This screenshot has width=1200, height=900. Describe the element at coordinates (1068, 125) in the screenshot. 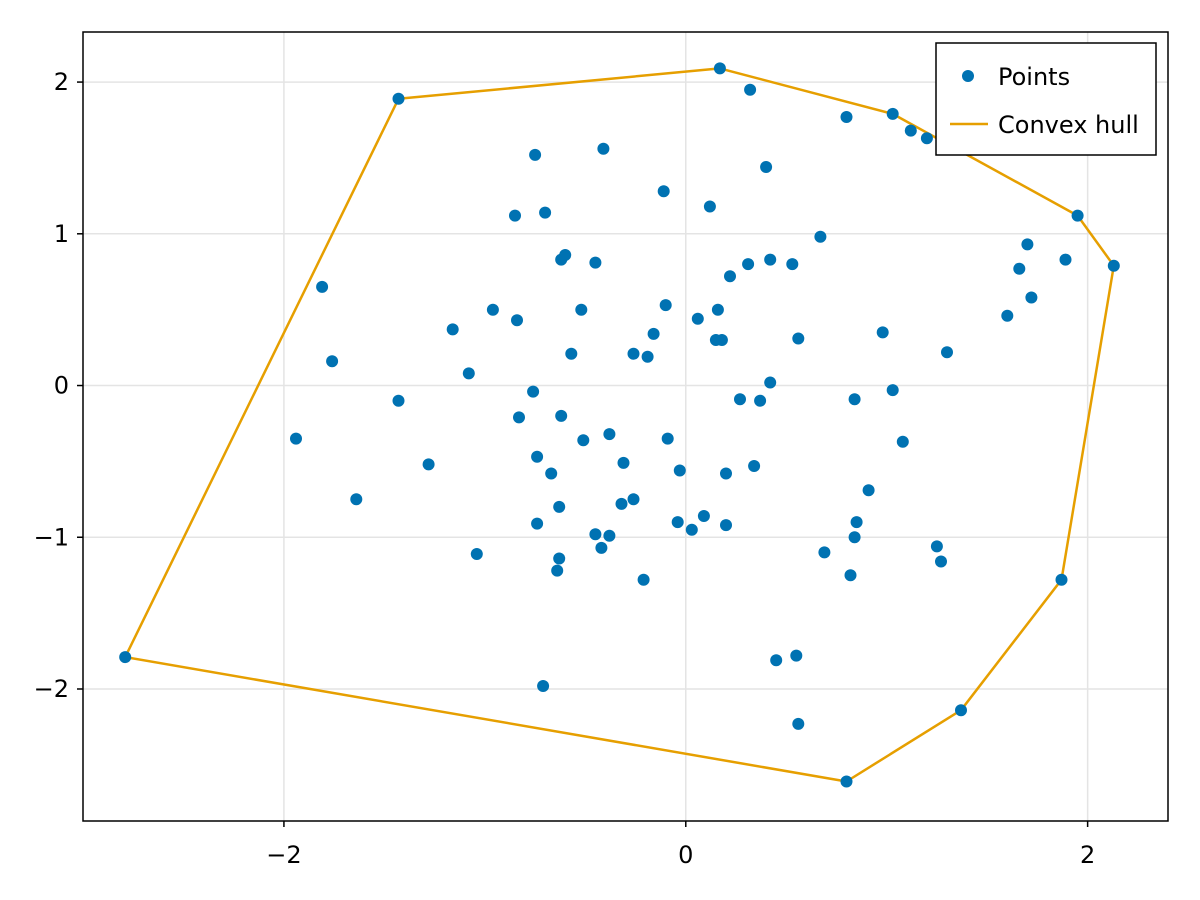

I see `legend-label-convex-hull: Convex hull` at that location.